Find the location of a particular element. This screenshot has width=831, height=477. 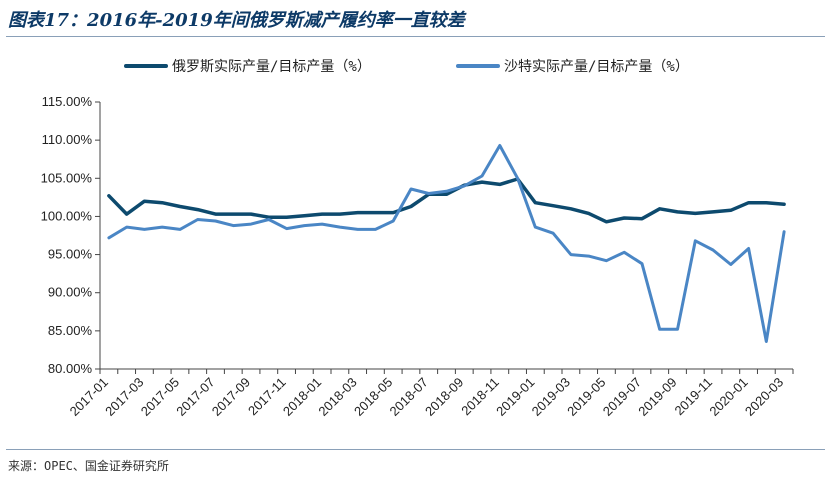

x-tick-label: 2018-09 is located at coordinates (444, 397).